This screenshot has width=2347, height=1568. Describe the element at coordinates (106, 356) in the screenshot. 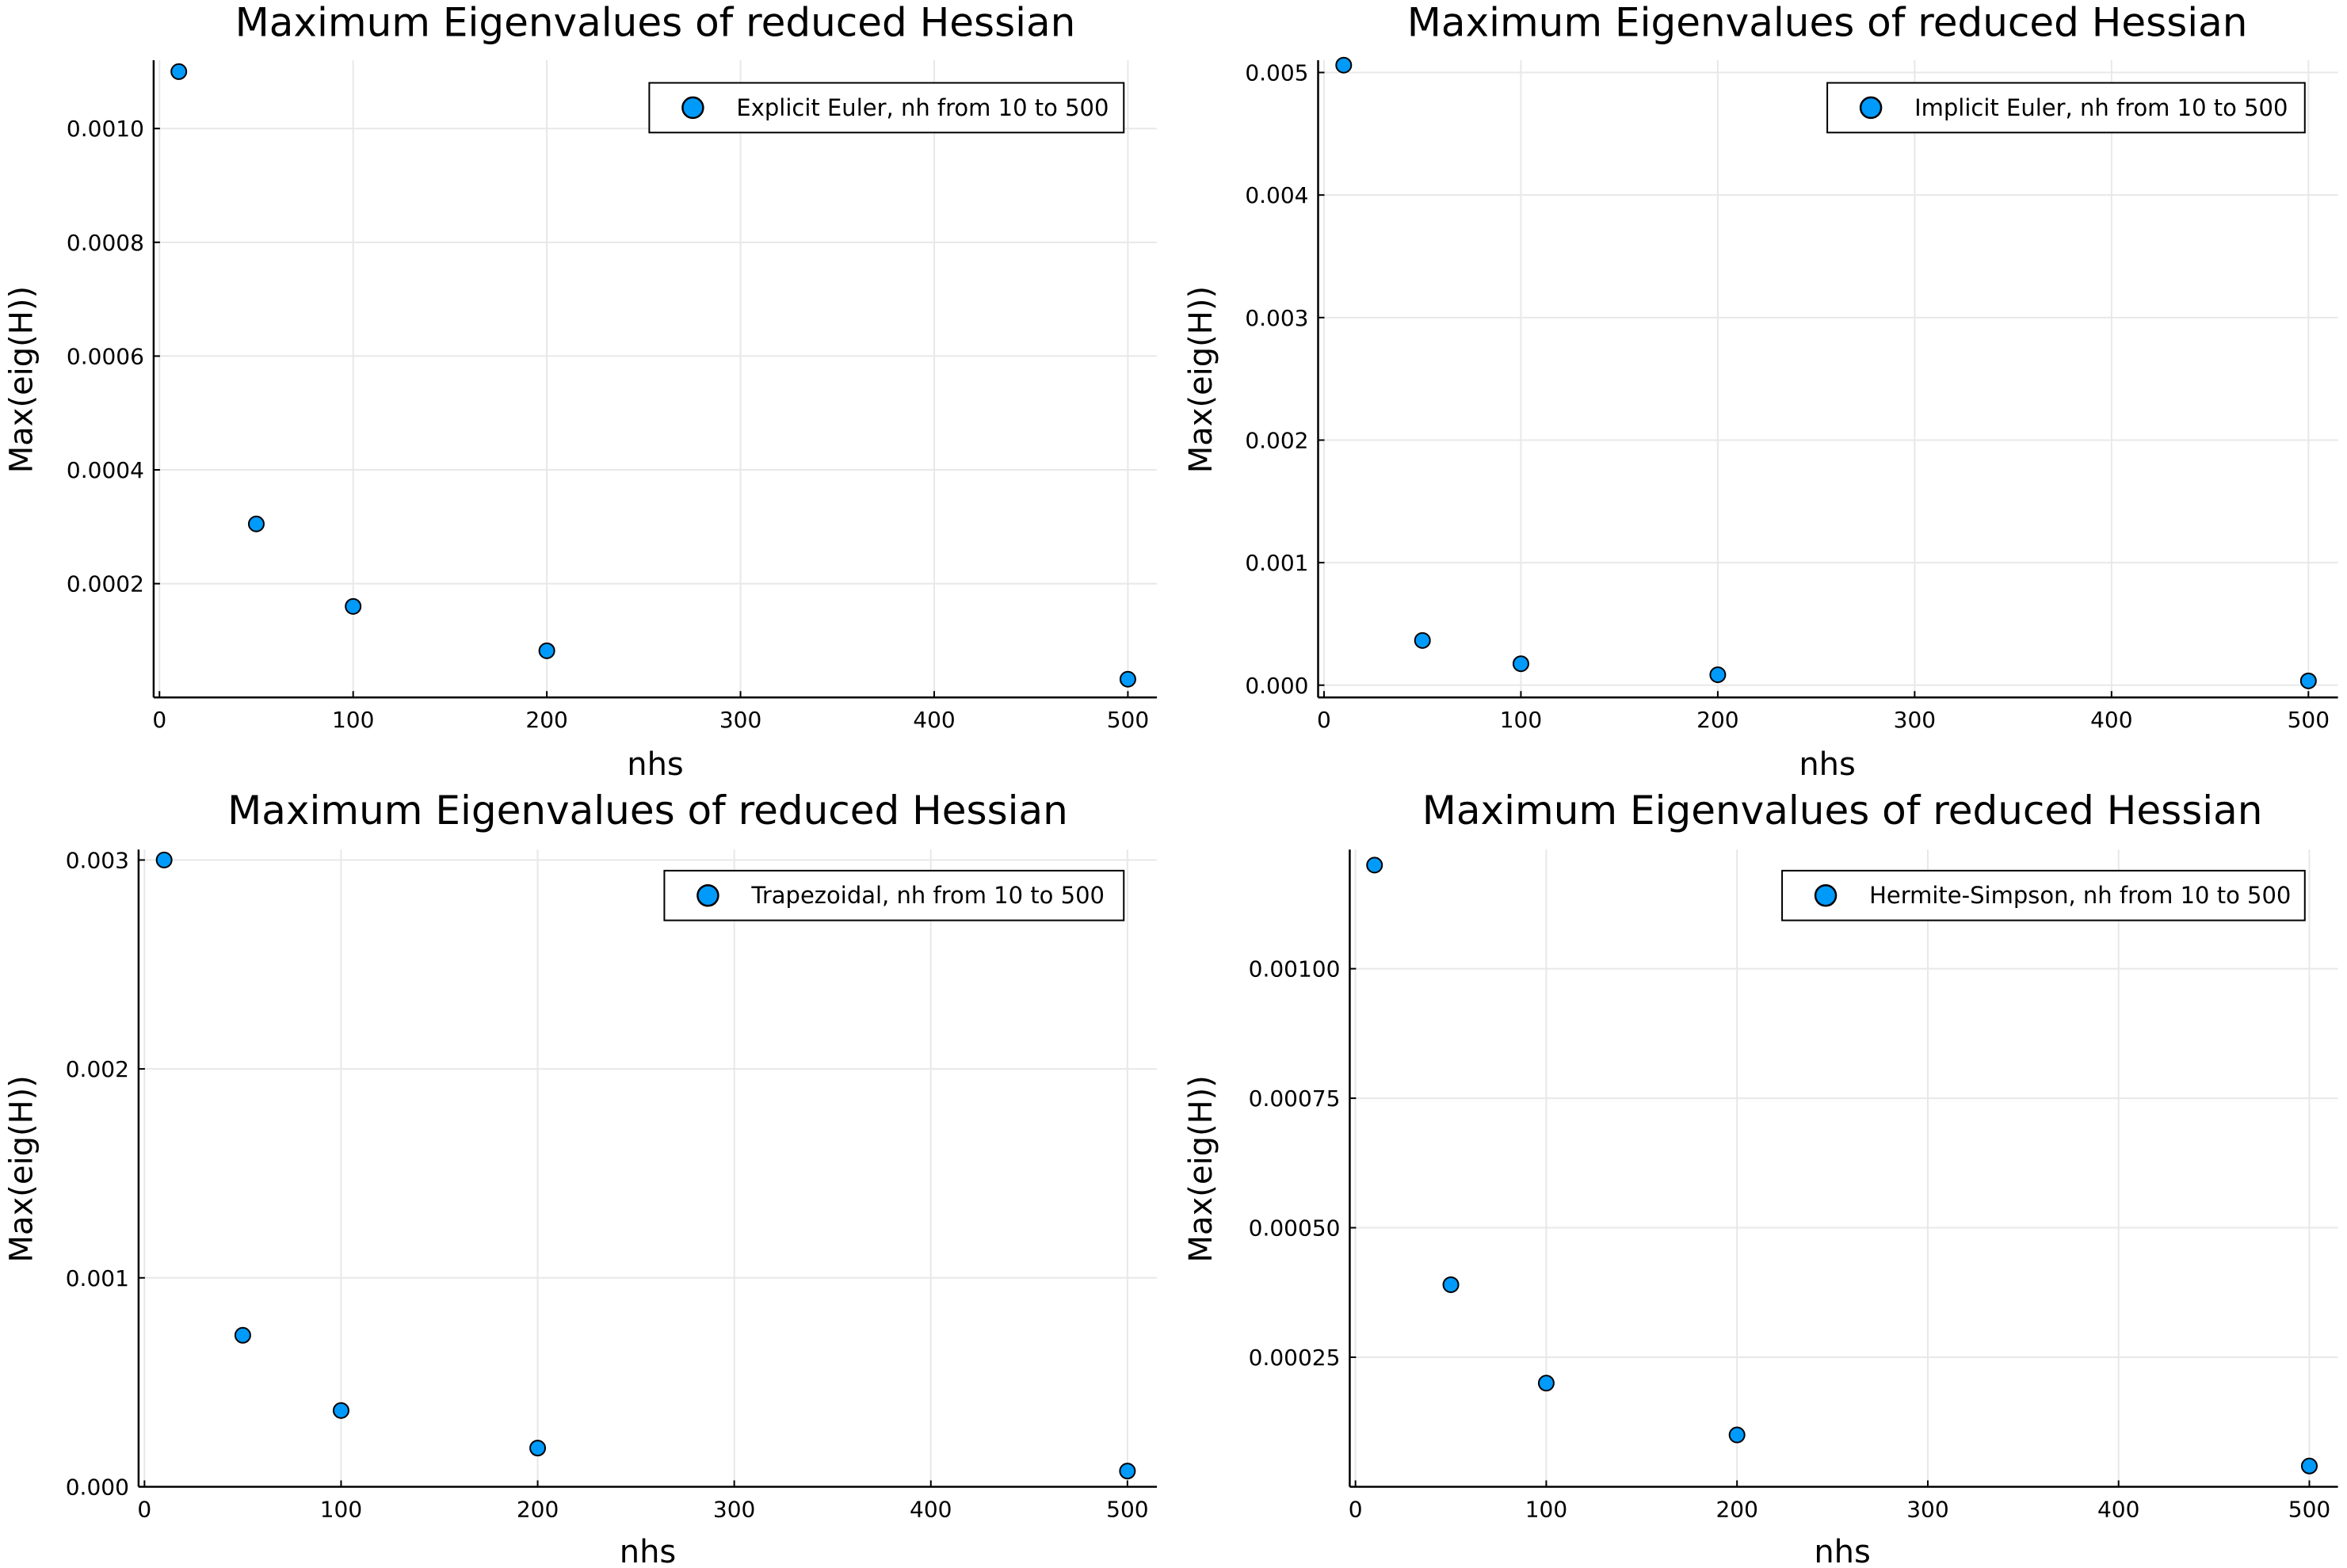

I see `y-tick-label: 0.0006` at that location.